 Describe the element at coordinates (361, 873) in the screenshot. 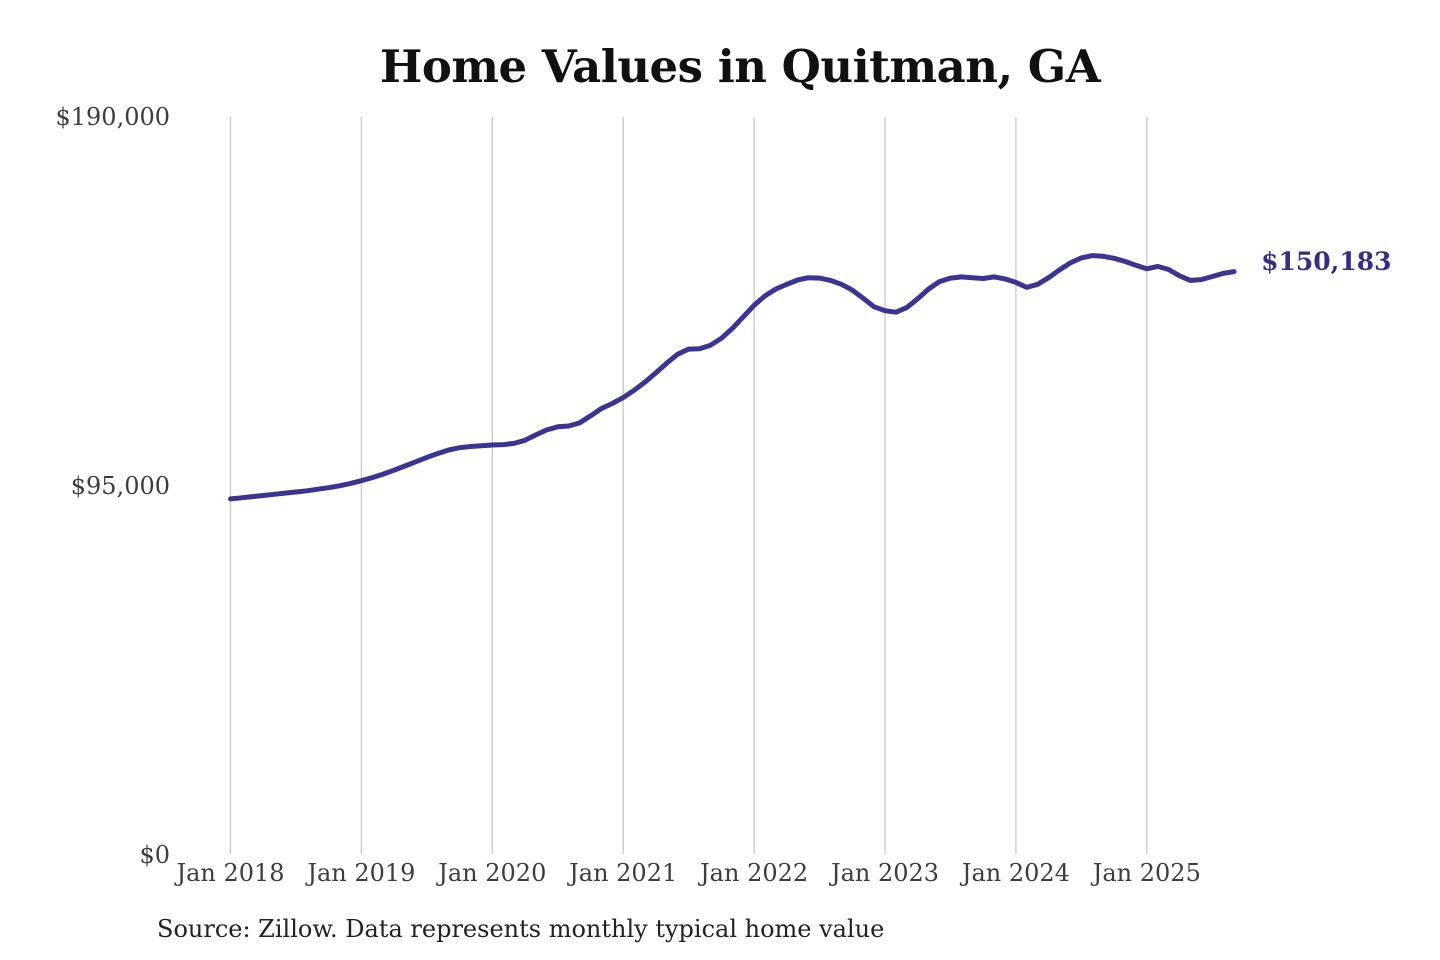

I see `x-axis-label: Jan 2019` at that location.